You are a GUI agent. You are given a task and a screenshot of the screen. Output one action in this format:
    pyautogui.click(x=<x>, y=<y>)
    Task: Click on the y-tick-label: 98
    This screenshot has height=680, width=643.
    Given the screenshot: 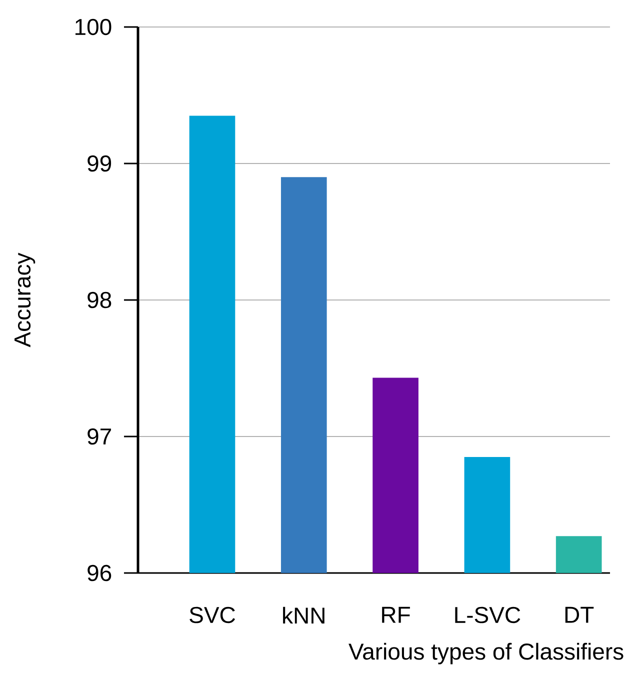 What is the action you would take?
    pyautogui.click(x=100, y=300)
    